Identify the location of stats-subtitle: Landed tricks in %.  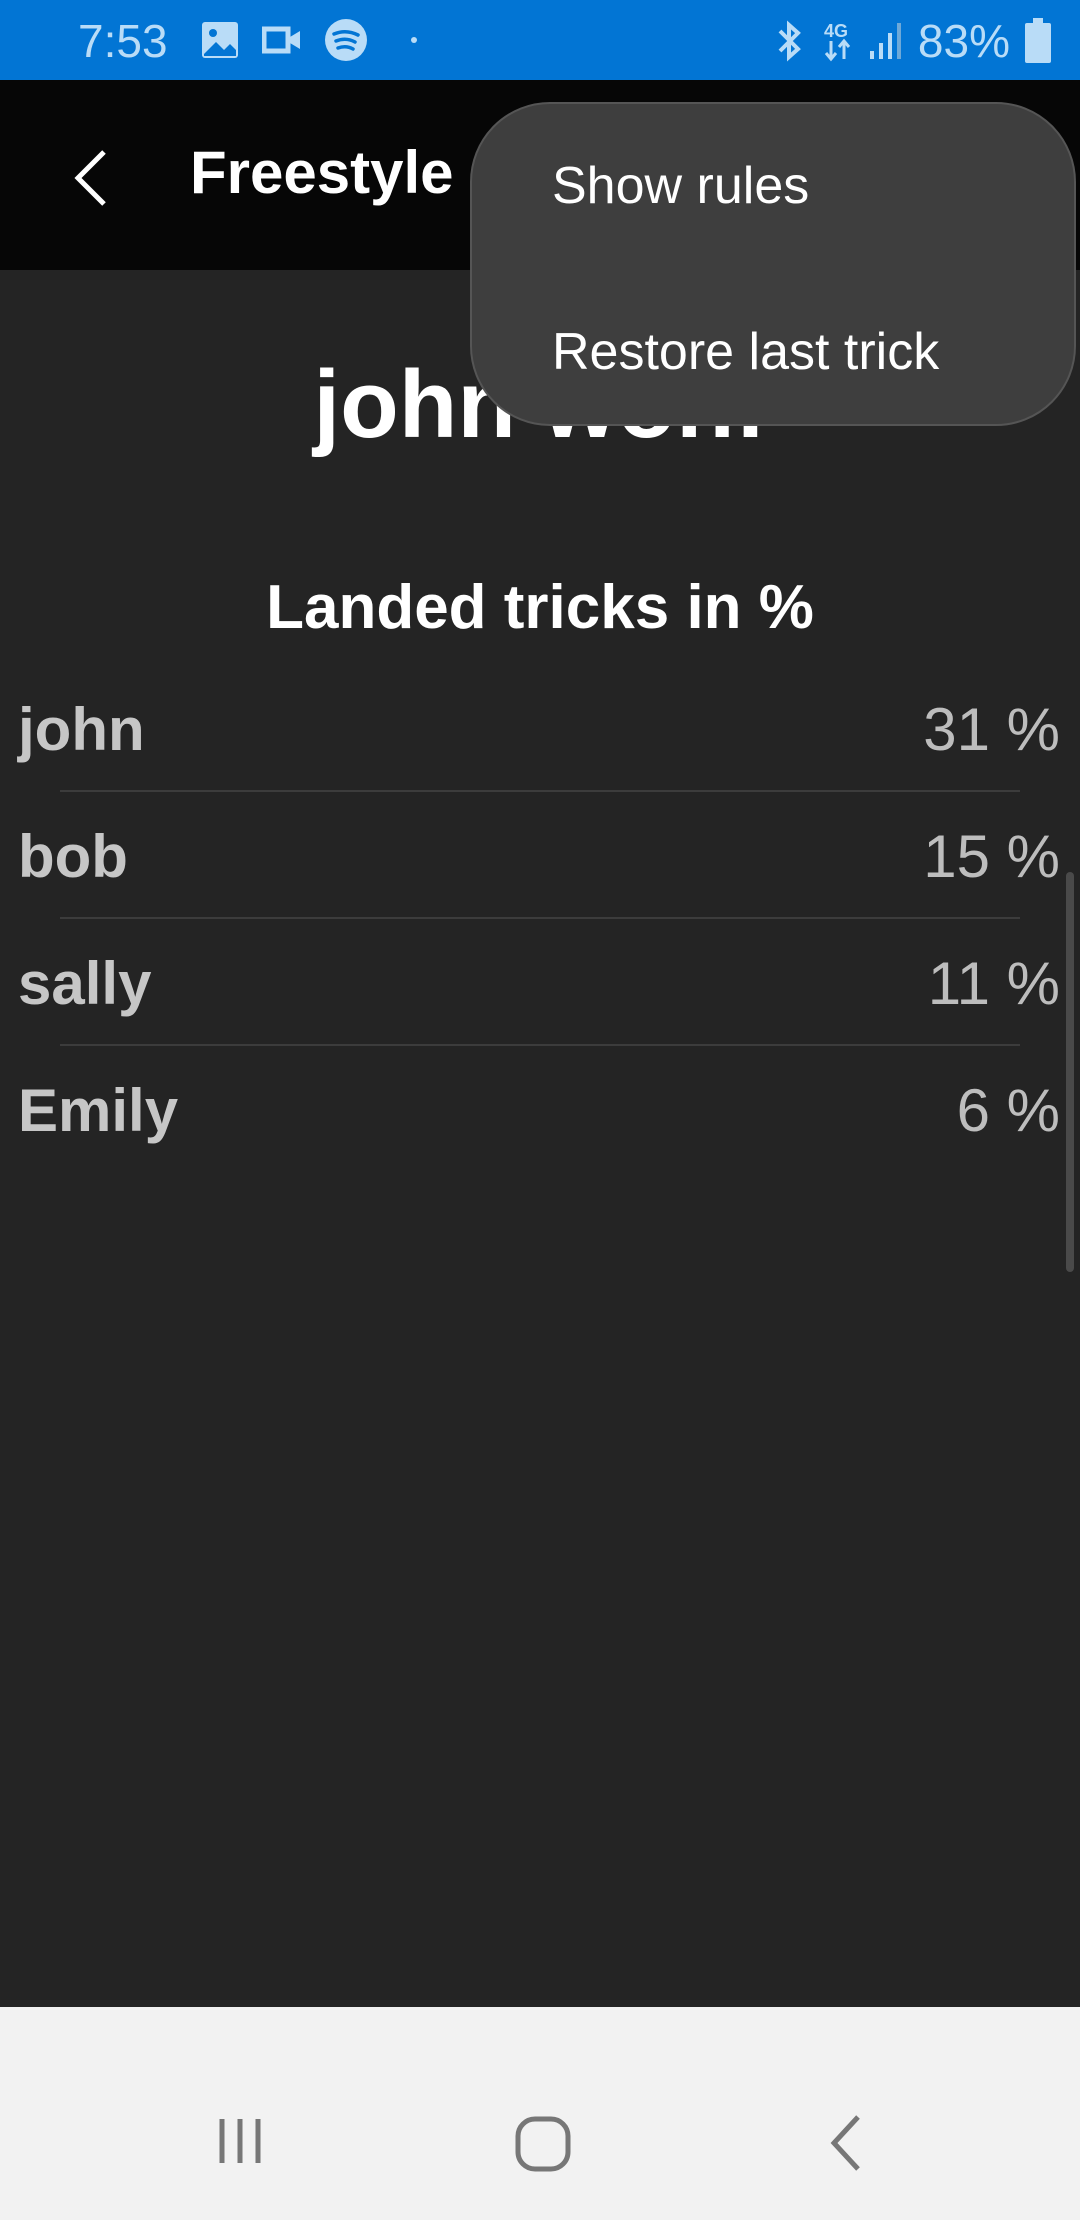
(540, 607).